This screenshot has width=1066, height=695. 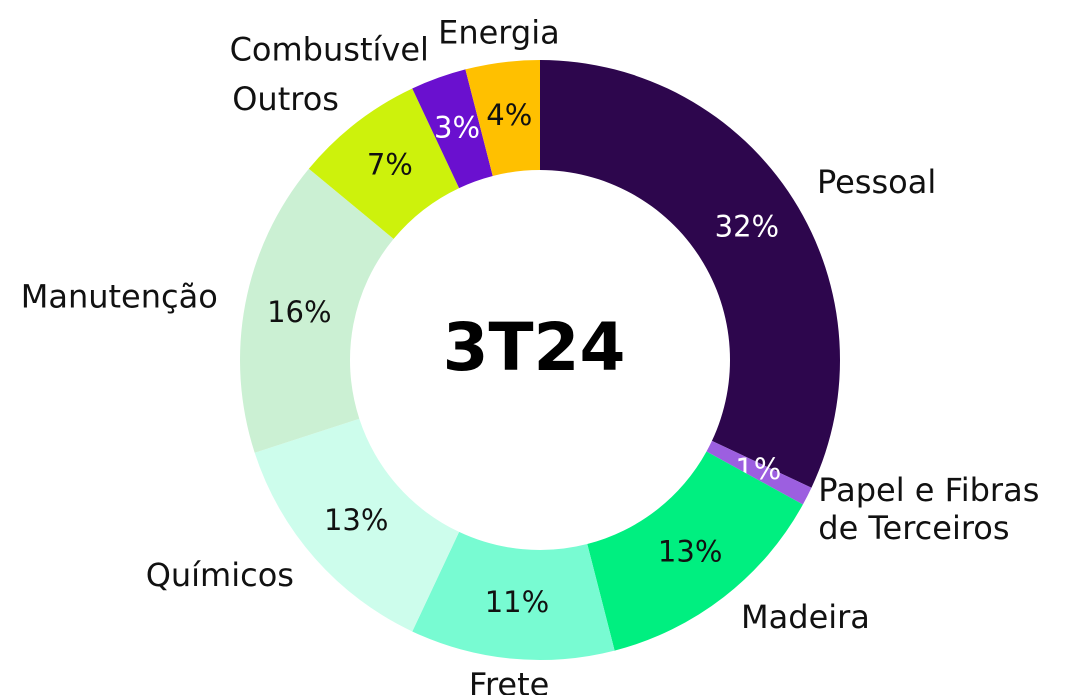 I want to click on category-label-box: Papel e Fibras de Terceiros, so click(x=929, y=508).